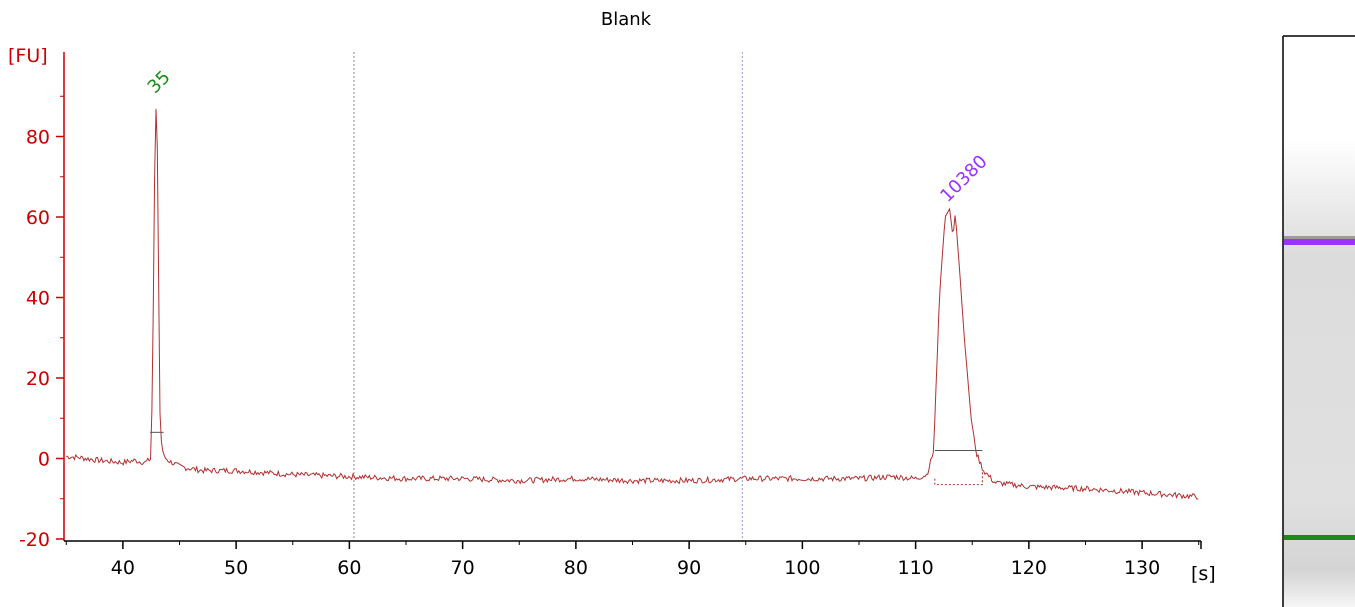  What do you see at coordinates (236, 568) in the screenshot?
I see `x-tick-label: 50` at bounding box center [236, 568].